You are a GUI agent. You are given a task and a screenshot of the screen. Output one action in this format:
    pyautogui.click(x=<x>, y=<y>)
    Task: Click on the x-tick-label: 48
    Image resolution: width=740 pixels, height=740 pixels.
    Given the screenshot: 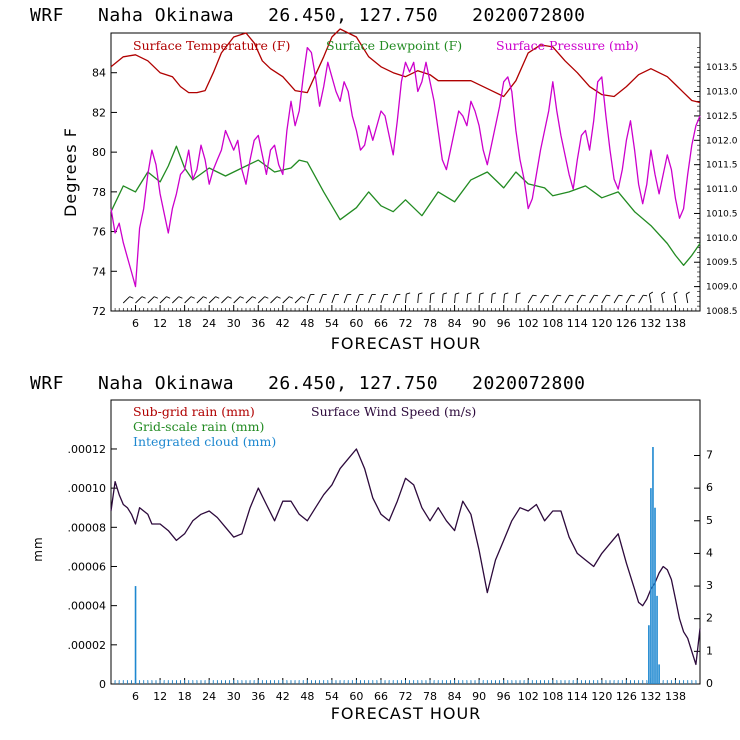 What is the action you would take?
    pyautogui.click(x=307, y=696)
    